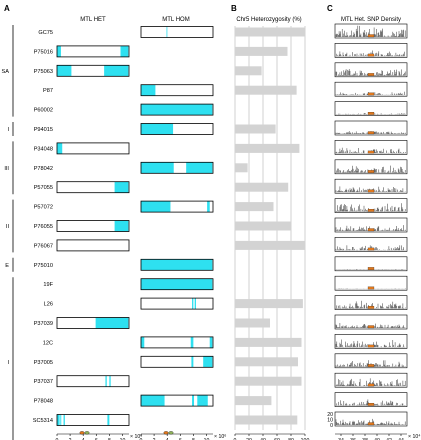 The image size is (421, 440). I want to click on strain-label: P75010, so click(43, 266).